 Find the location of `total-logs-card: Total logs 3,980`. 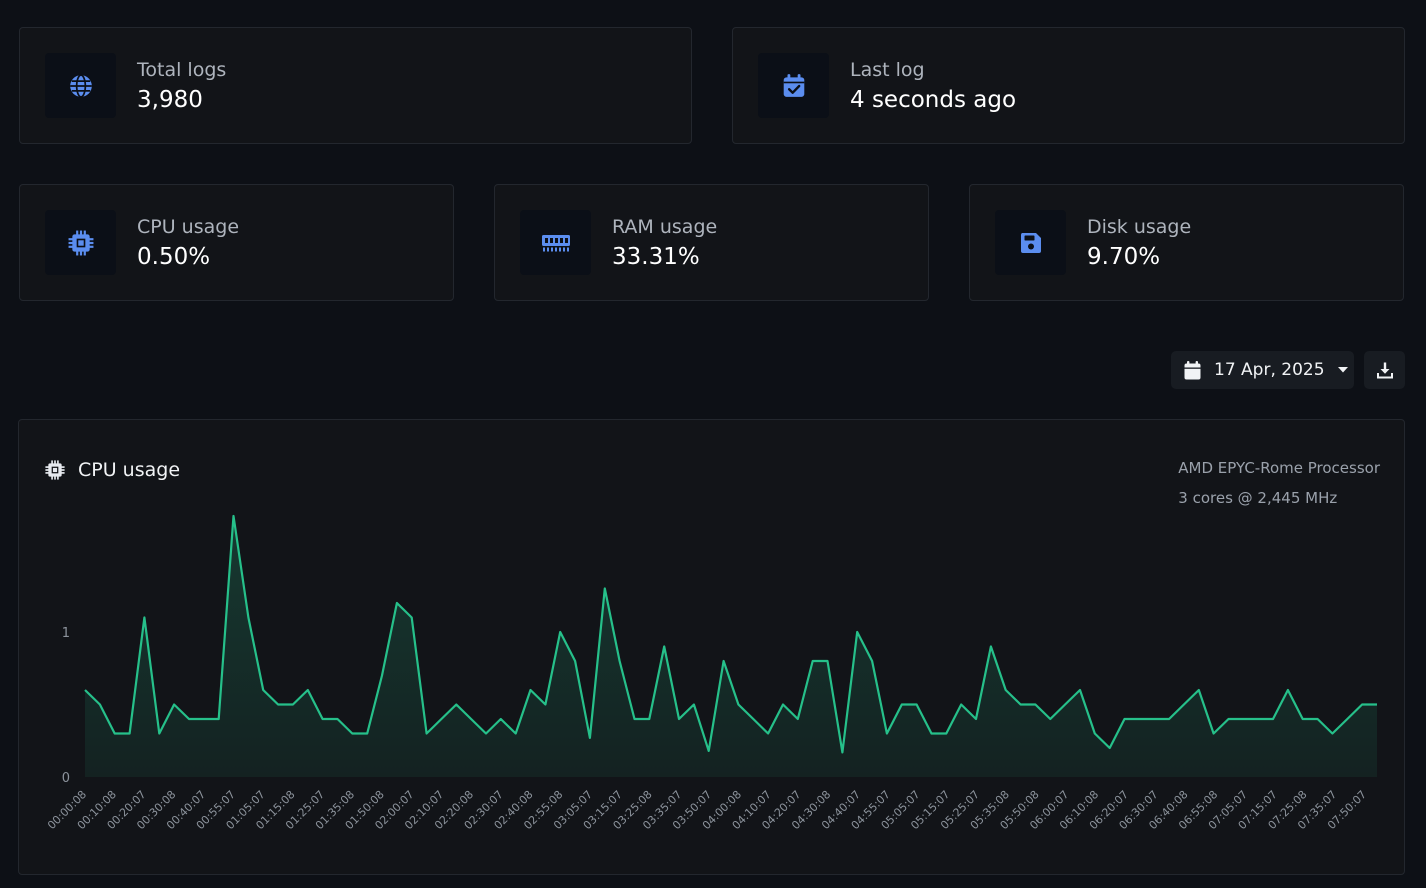

total-logs-card: Total logs 3,980 is located at coordinates (355, 85).